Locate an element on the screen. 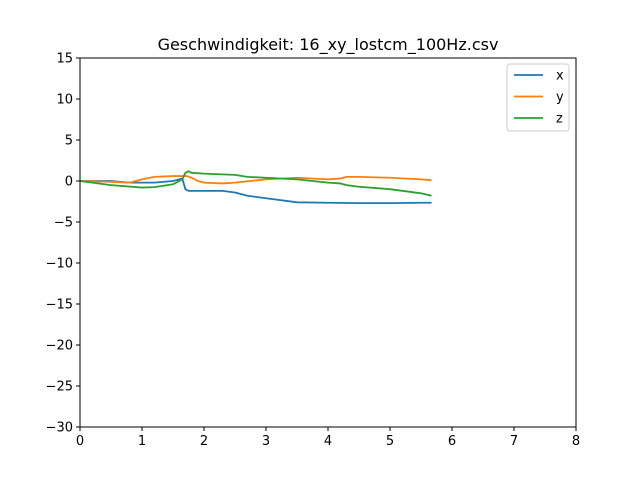  x-tick-label: 2 is located at coordinates (204, 441).